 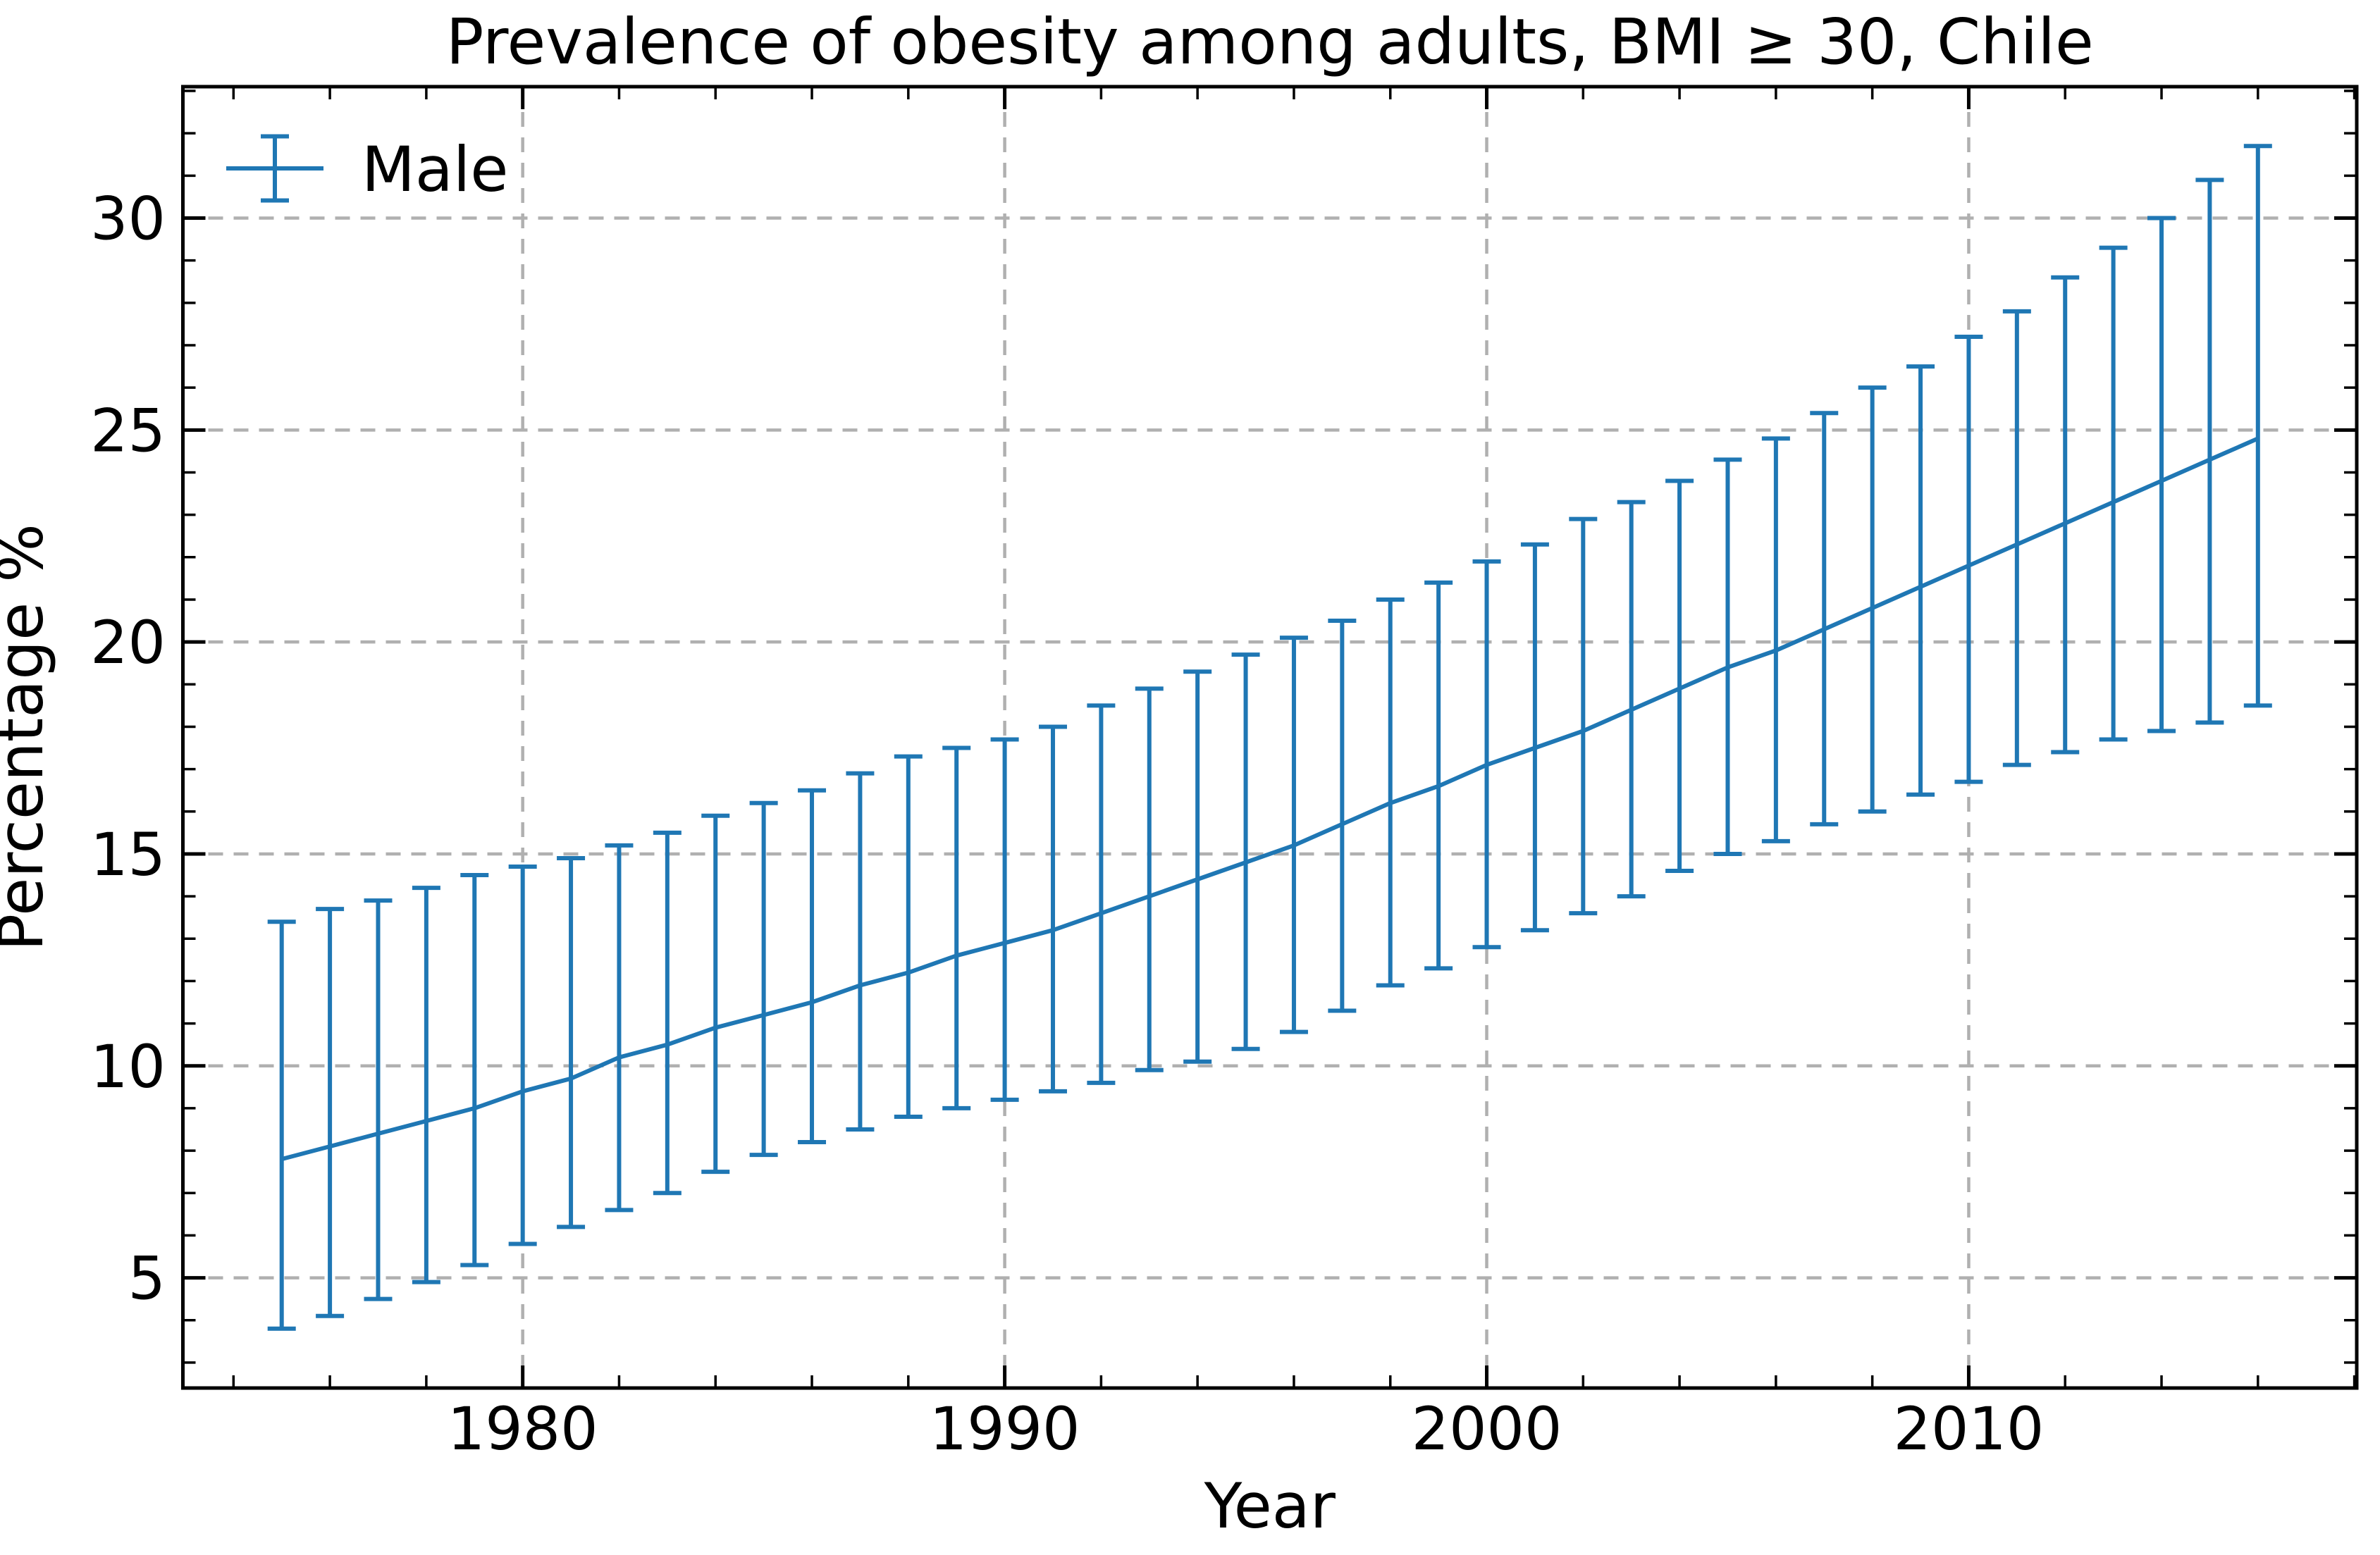 I want to click on x-axis-label: Year, so click(x=1270, y=1506).